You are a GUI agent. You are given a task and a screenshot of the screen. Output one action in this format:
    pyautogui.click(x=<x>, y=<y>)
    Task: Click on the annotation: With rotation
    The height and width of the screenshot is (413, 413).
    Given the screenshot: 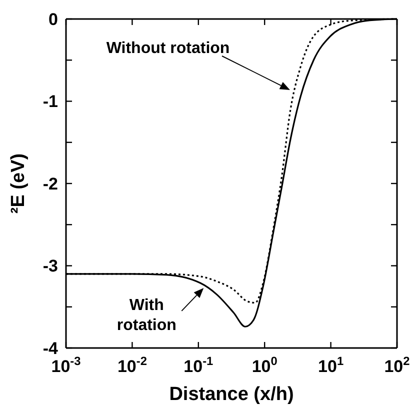 What is the action you would take?
    pyautogui.click(x=146, y=315)
    